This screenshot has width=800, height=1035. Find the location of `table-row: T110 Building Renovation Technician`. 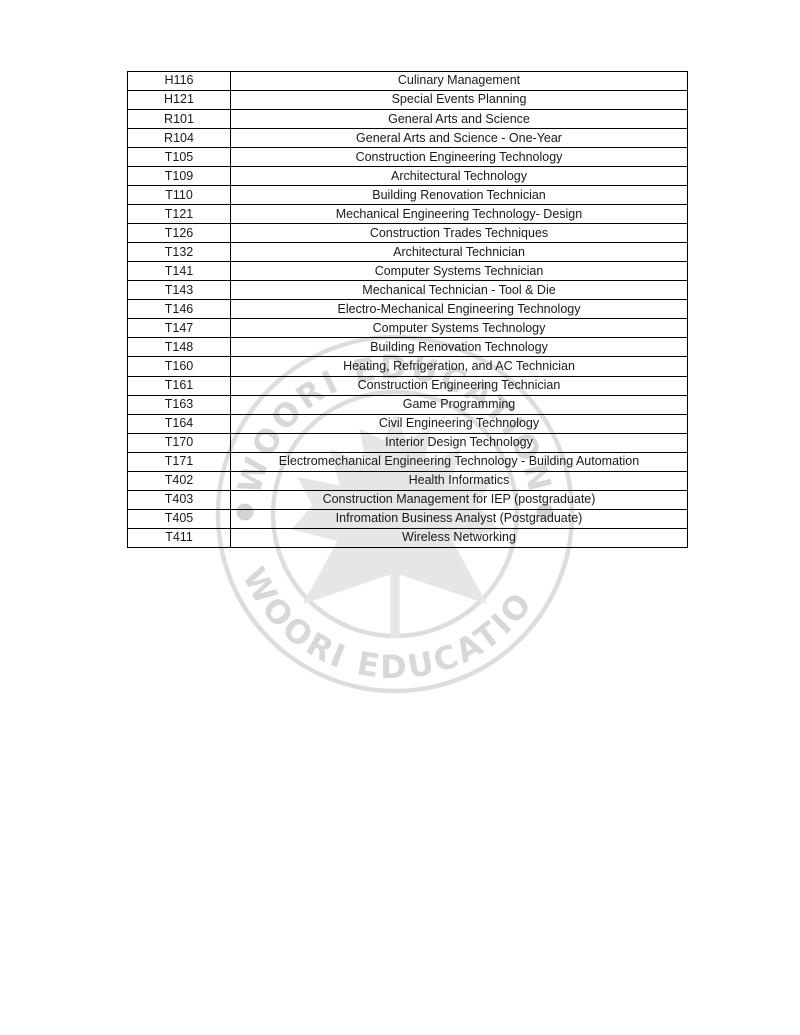

table-row: T110 Building Renovation Technician is located at coordinates (407, 195).